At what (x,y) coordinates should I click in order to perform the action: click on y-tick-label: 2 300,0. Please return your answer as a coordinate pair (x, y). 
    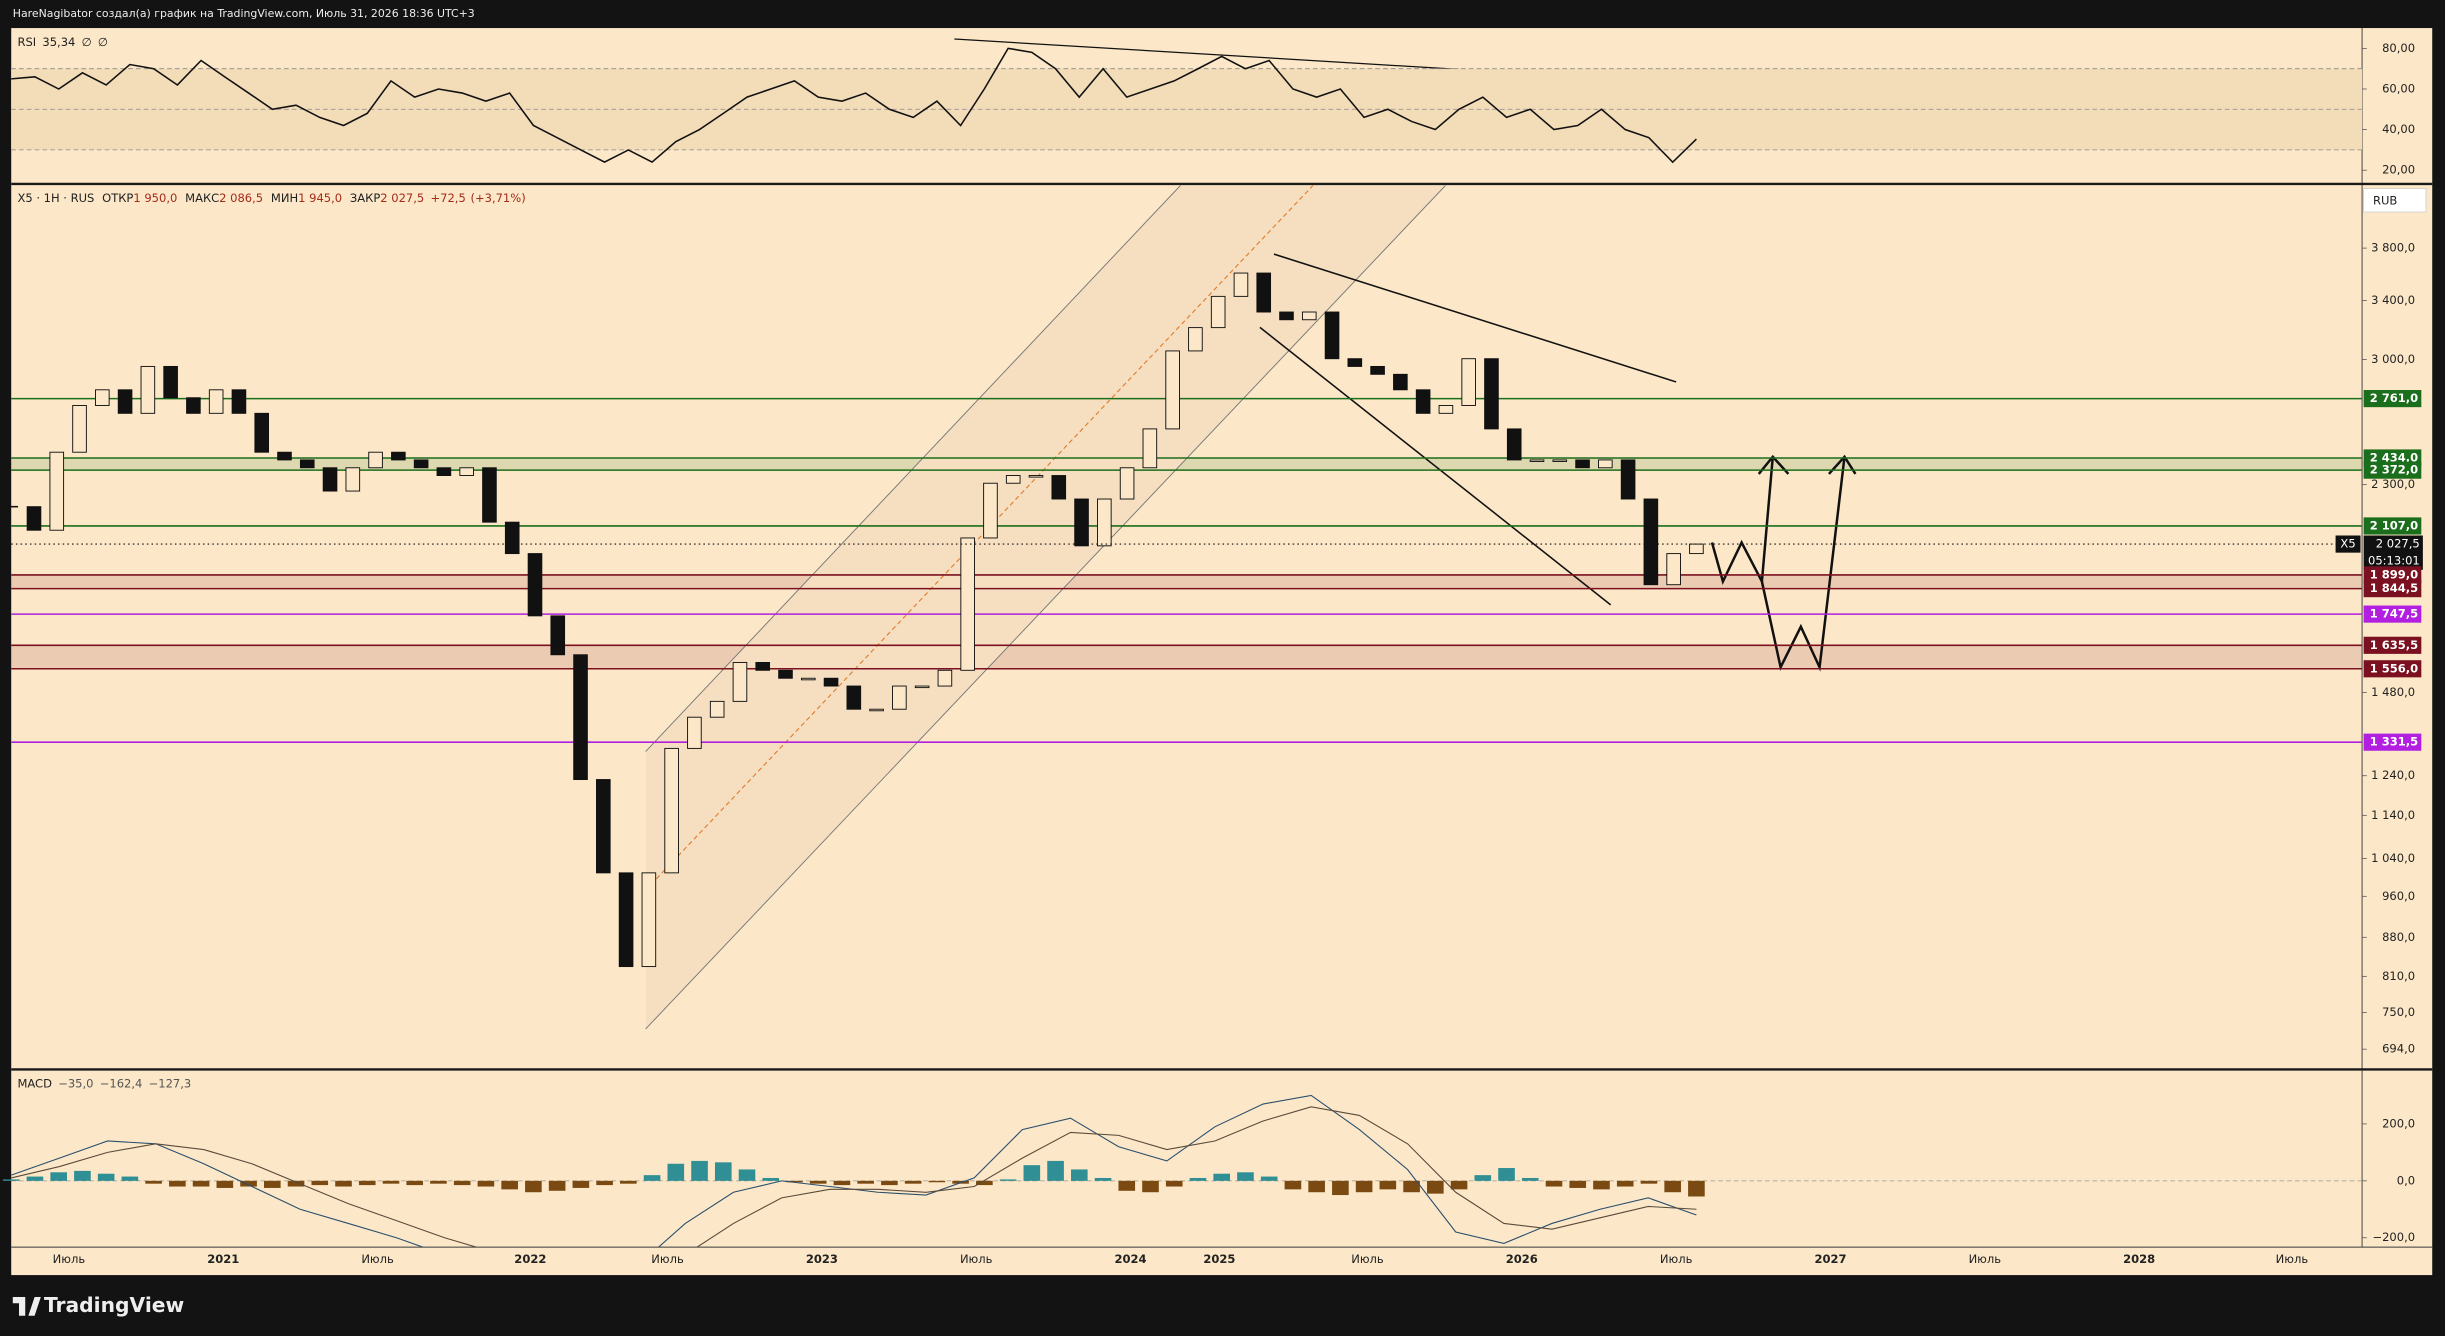
    Looking at the image, I should click on (2393, 484).